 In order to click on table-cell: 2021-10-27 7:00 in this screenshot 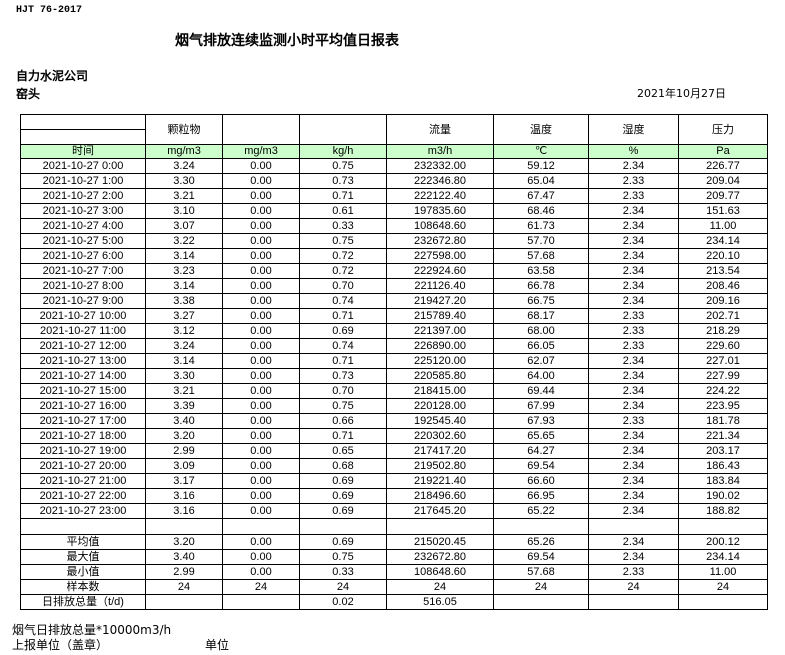, I will do `click(83, 271)`.